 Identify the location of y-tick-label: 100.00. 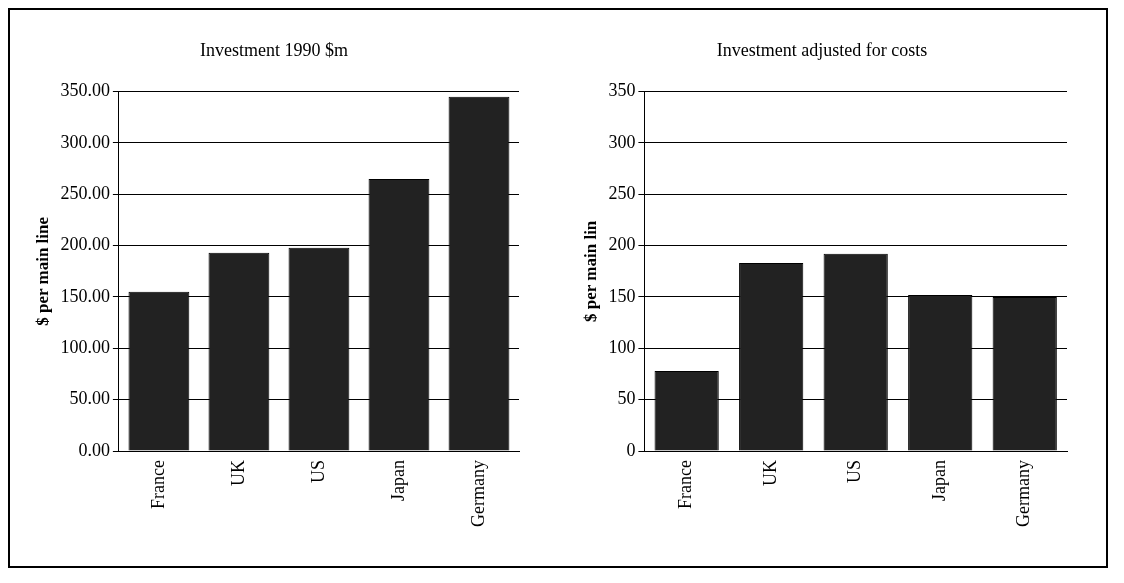
(85, 347).